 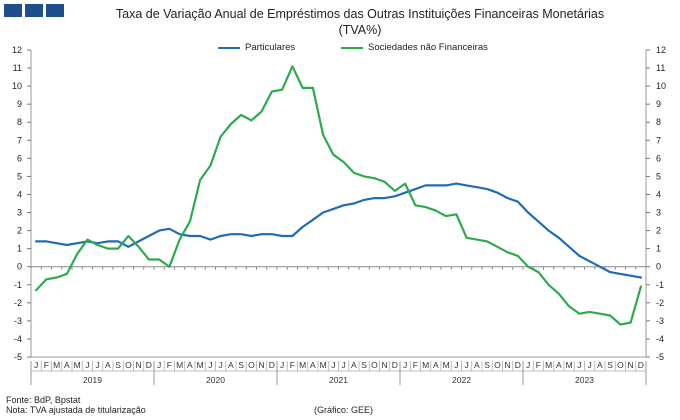 I want to click on y-tick-label-right: 12, so click(x=661, y=50).